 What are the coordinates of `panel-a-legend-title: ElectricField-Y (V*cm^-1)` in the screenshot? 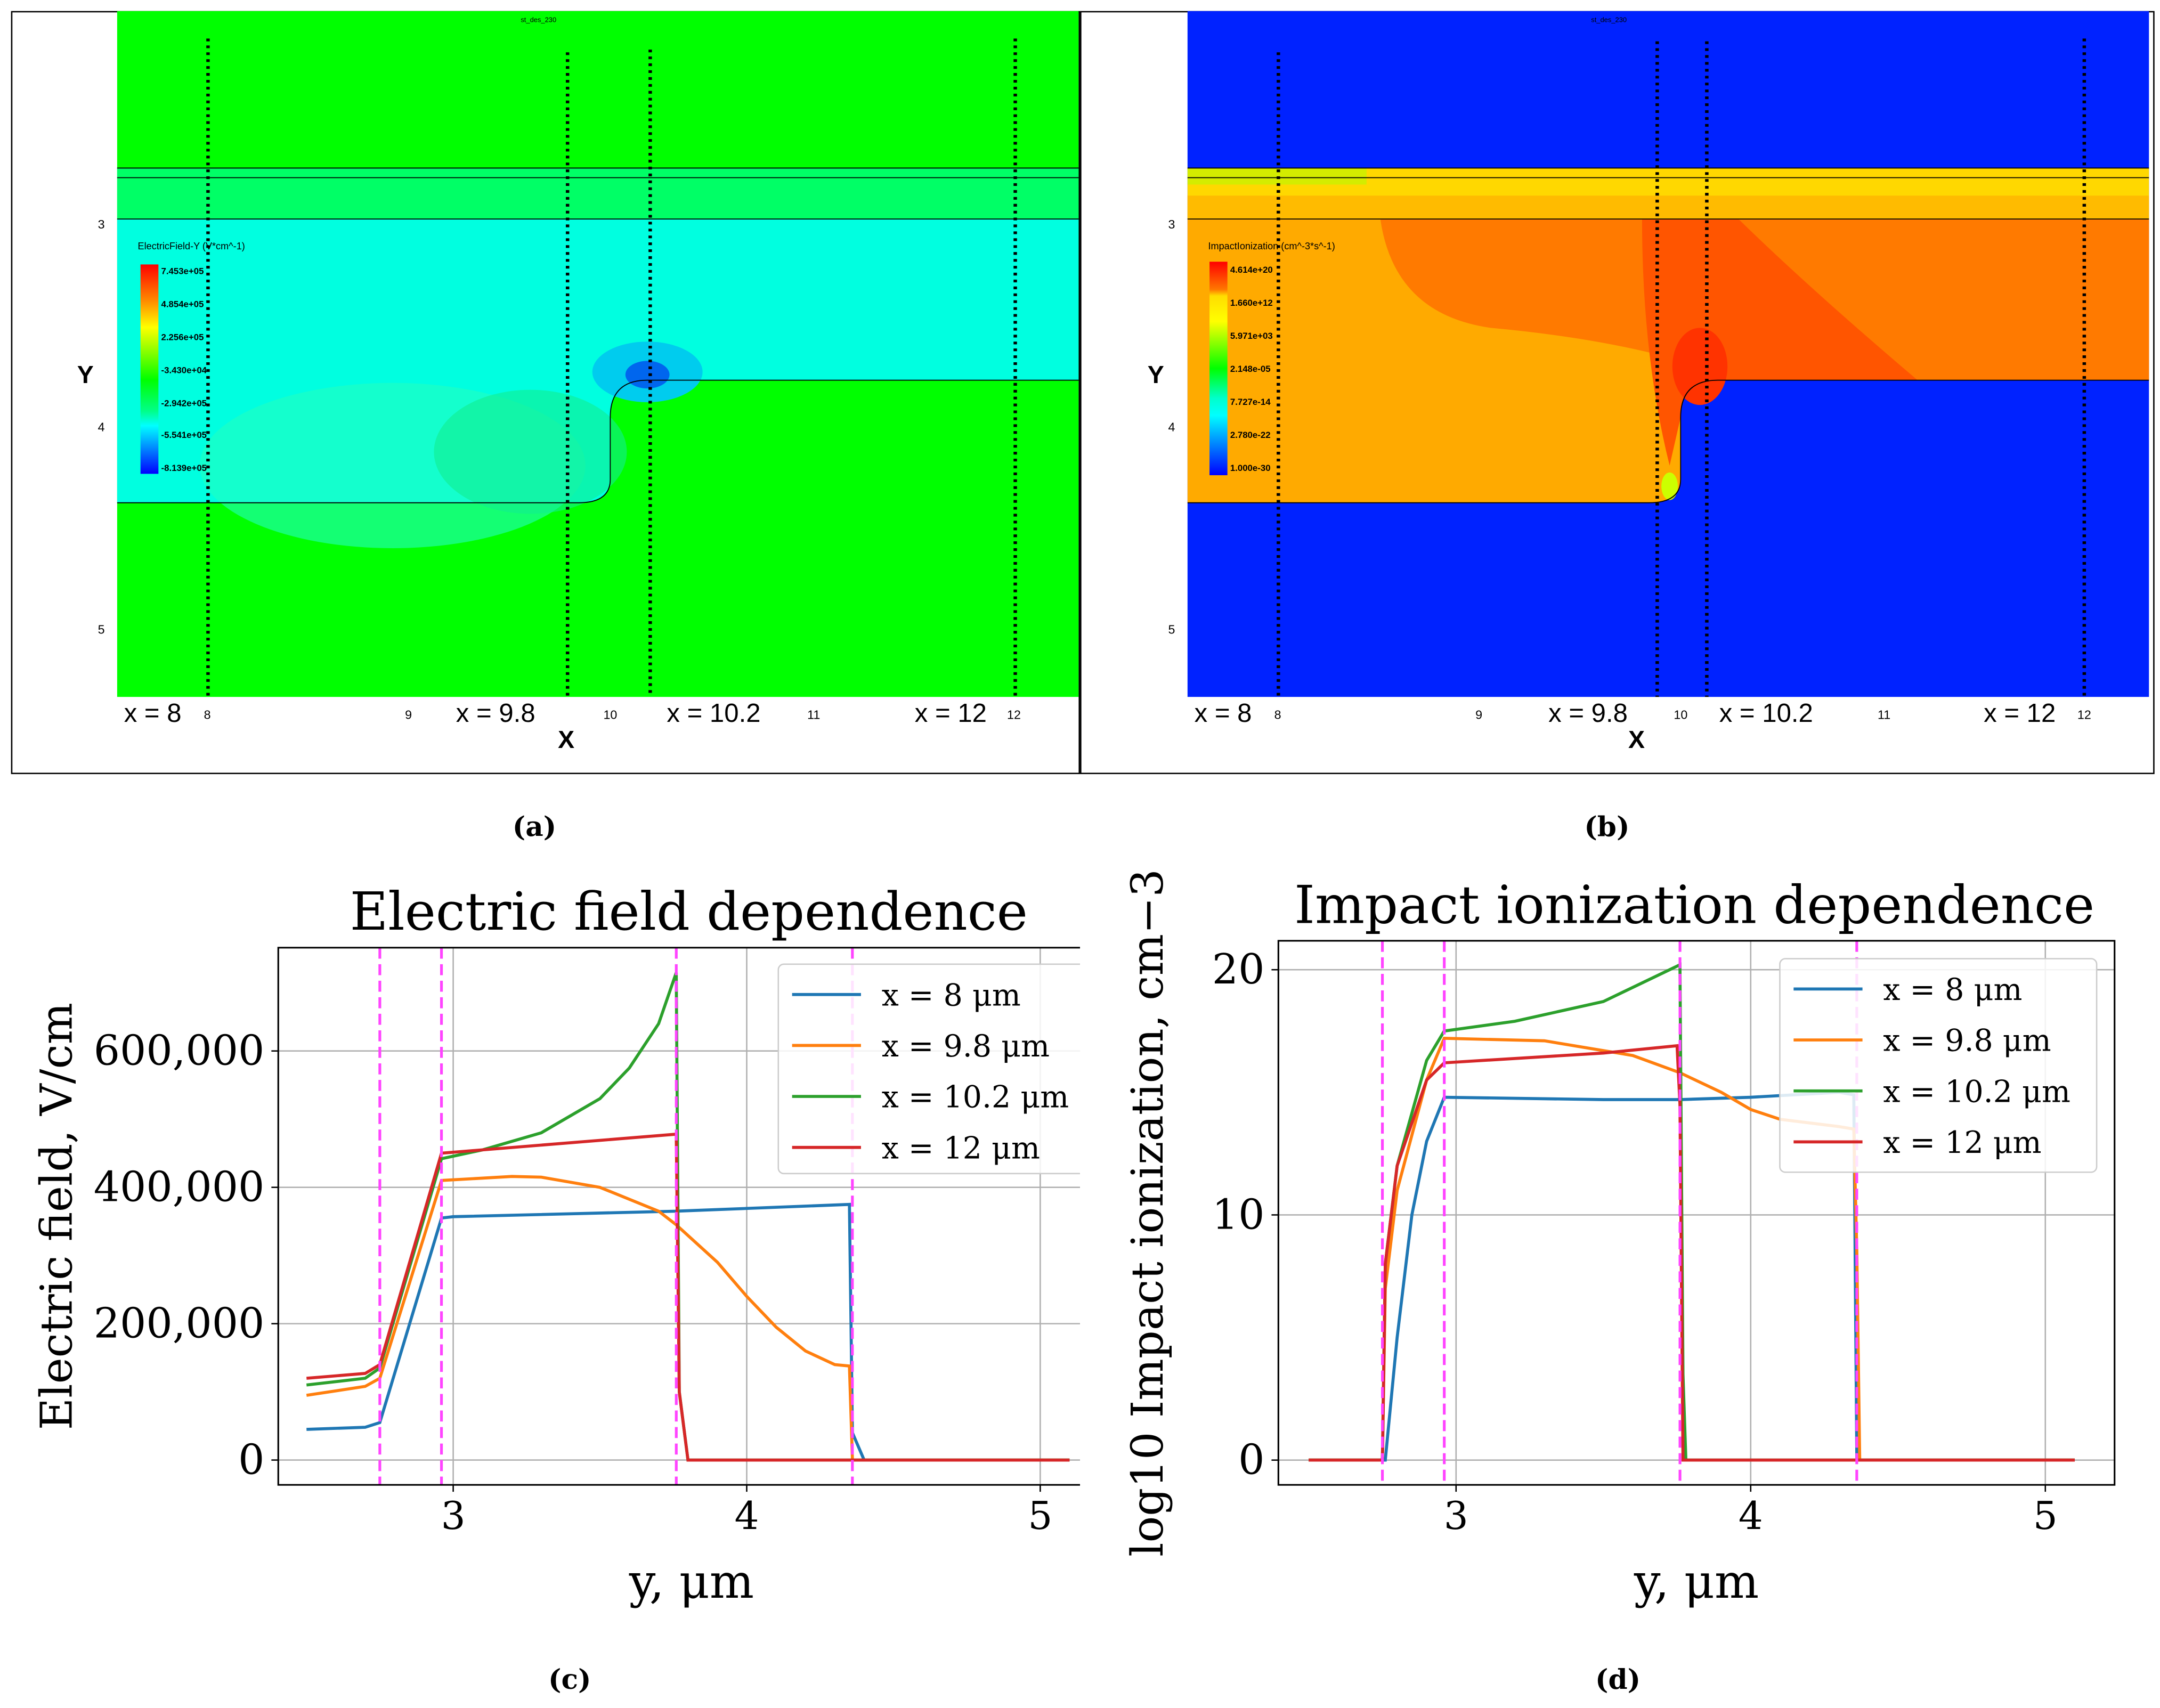 It's located at (191, 247).